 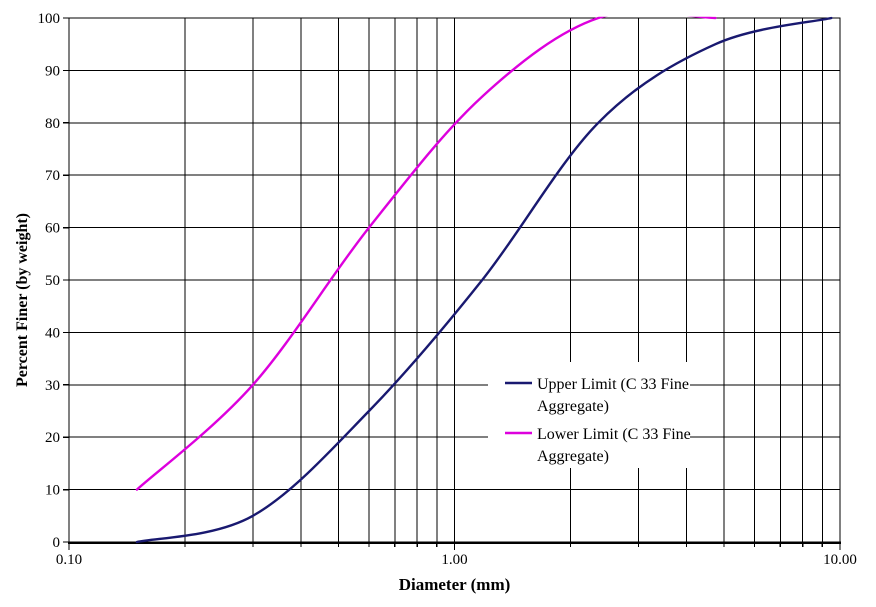 What do you see at coordinates (613, 384) in the screenshot?
I see `legend-label-line: Upper Limit (C 33 Fine` at bounding box center [613, 384].